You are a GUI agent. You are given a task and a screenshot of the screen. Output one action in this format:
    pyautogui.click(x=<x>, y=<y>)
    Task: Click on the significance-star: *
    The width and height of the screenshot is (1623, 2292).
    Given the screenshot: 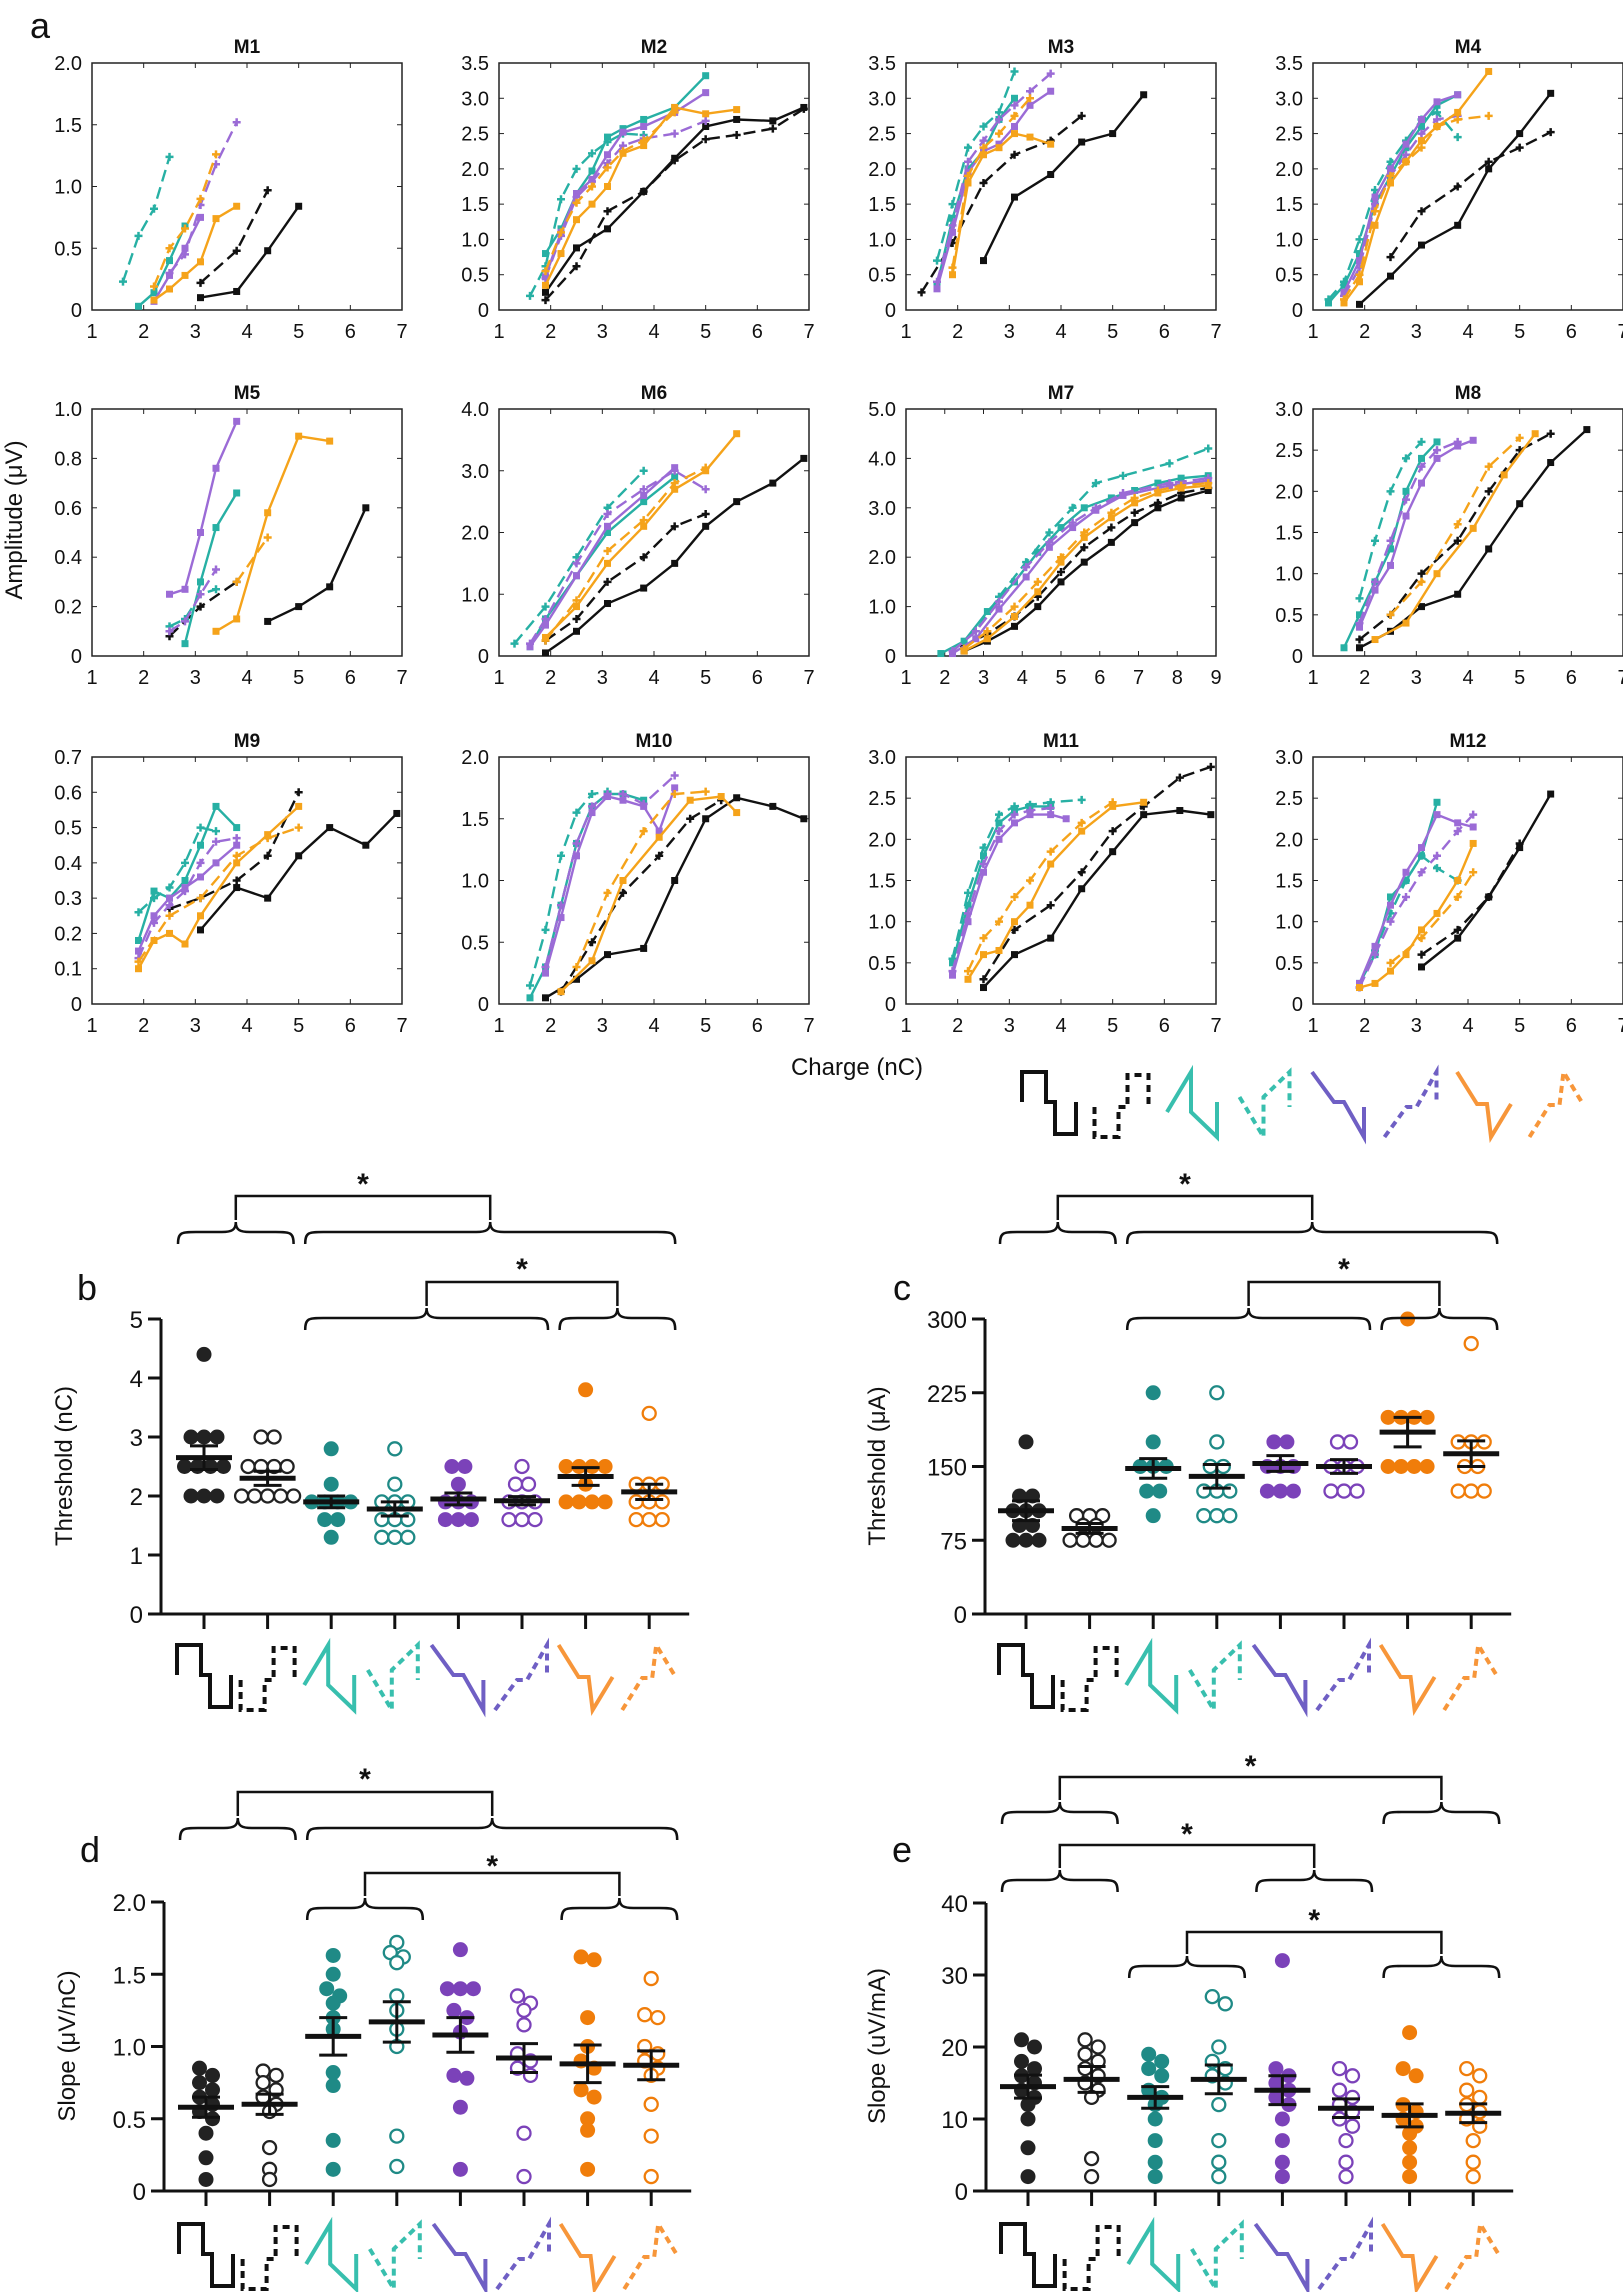 What is the action you would take?
    pyautogui.click(x=1187, y=1834)
    